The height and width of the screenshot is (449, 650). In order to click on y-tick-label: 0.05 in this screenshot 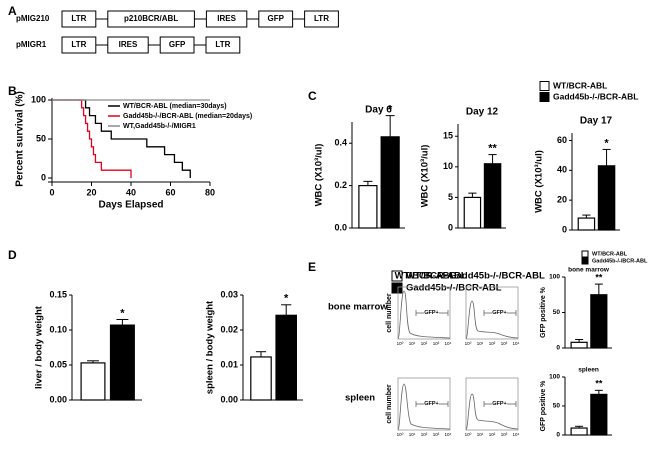, I will do `click(58, 364)`.